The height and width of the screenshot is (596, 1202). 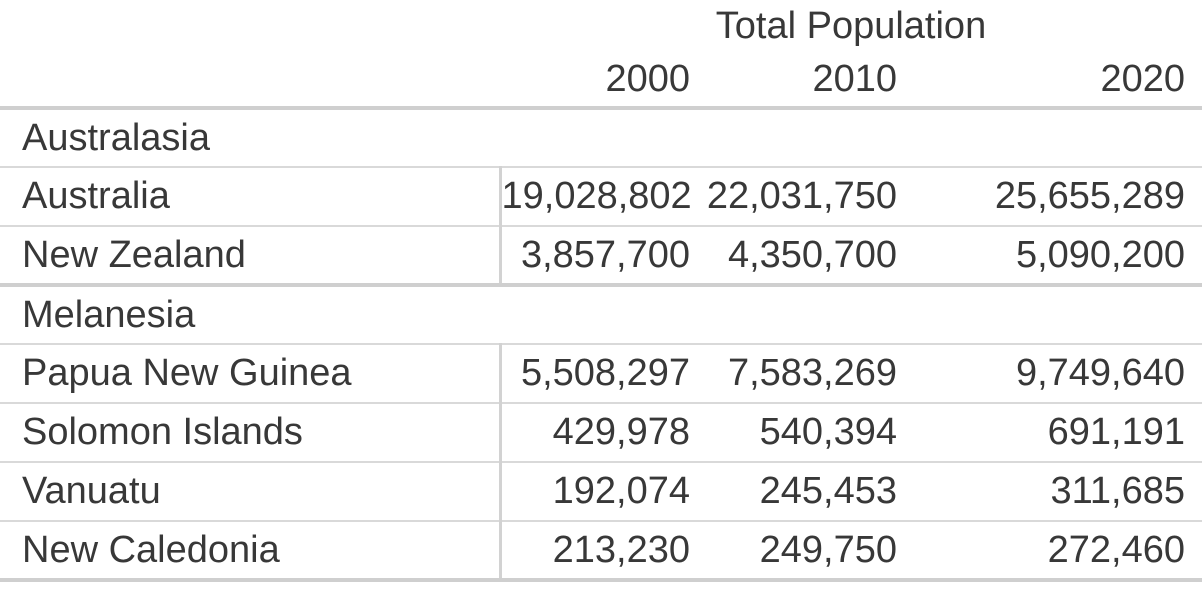 I want to click on population-value-2000: 5,508,297, so click(x=595, y=374).